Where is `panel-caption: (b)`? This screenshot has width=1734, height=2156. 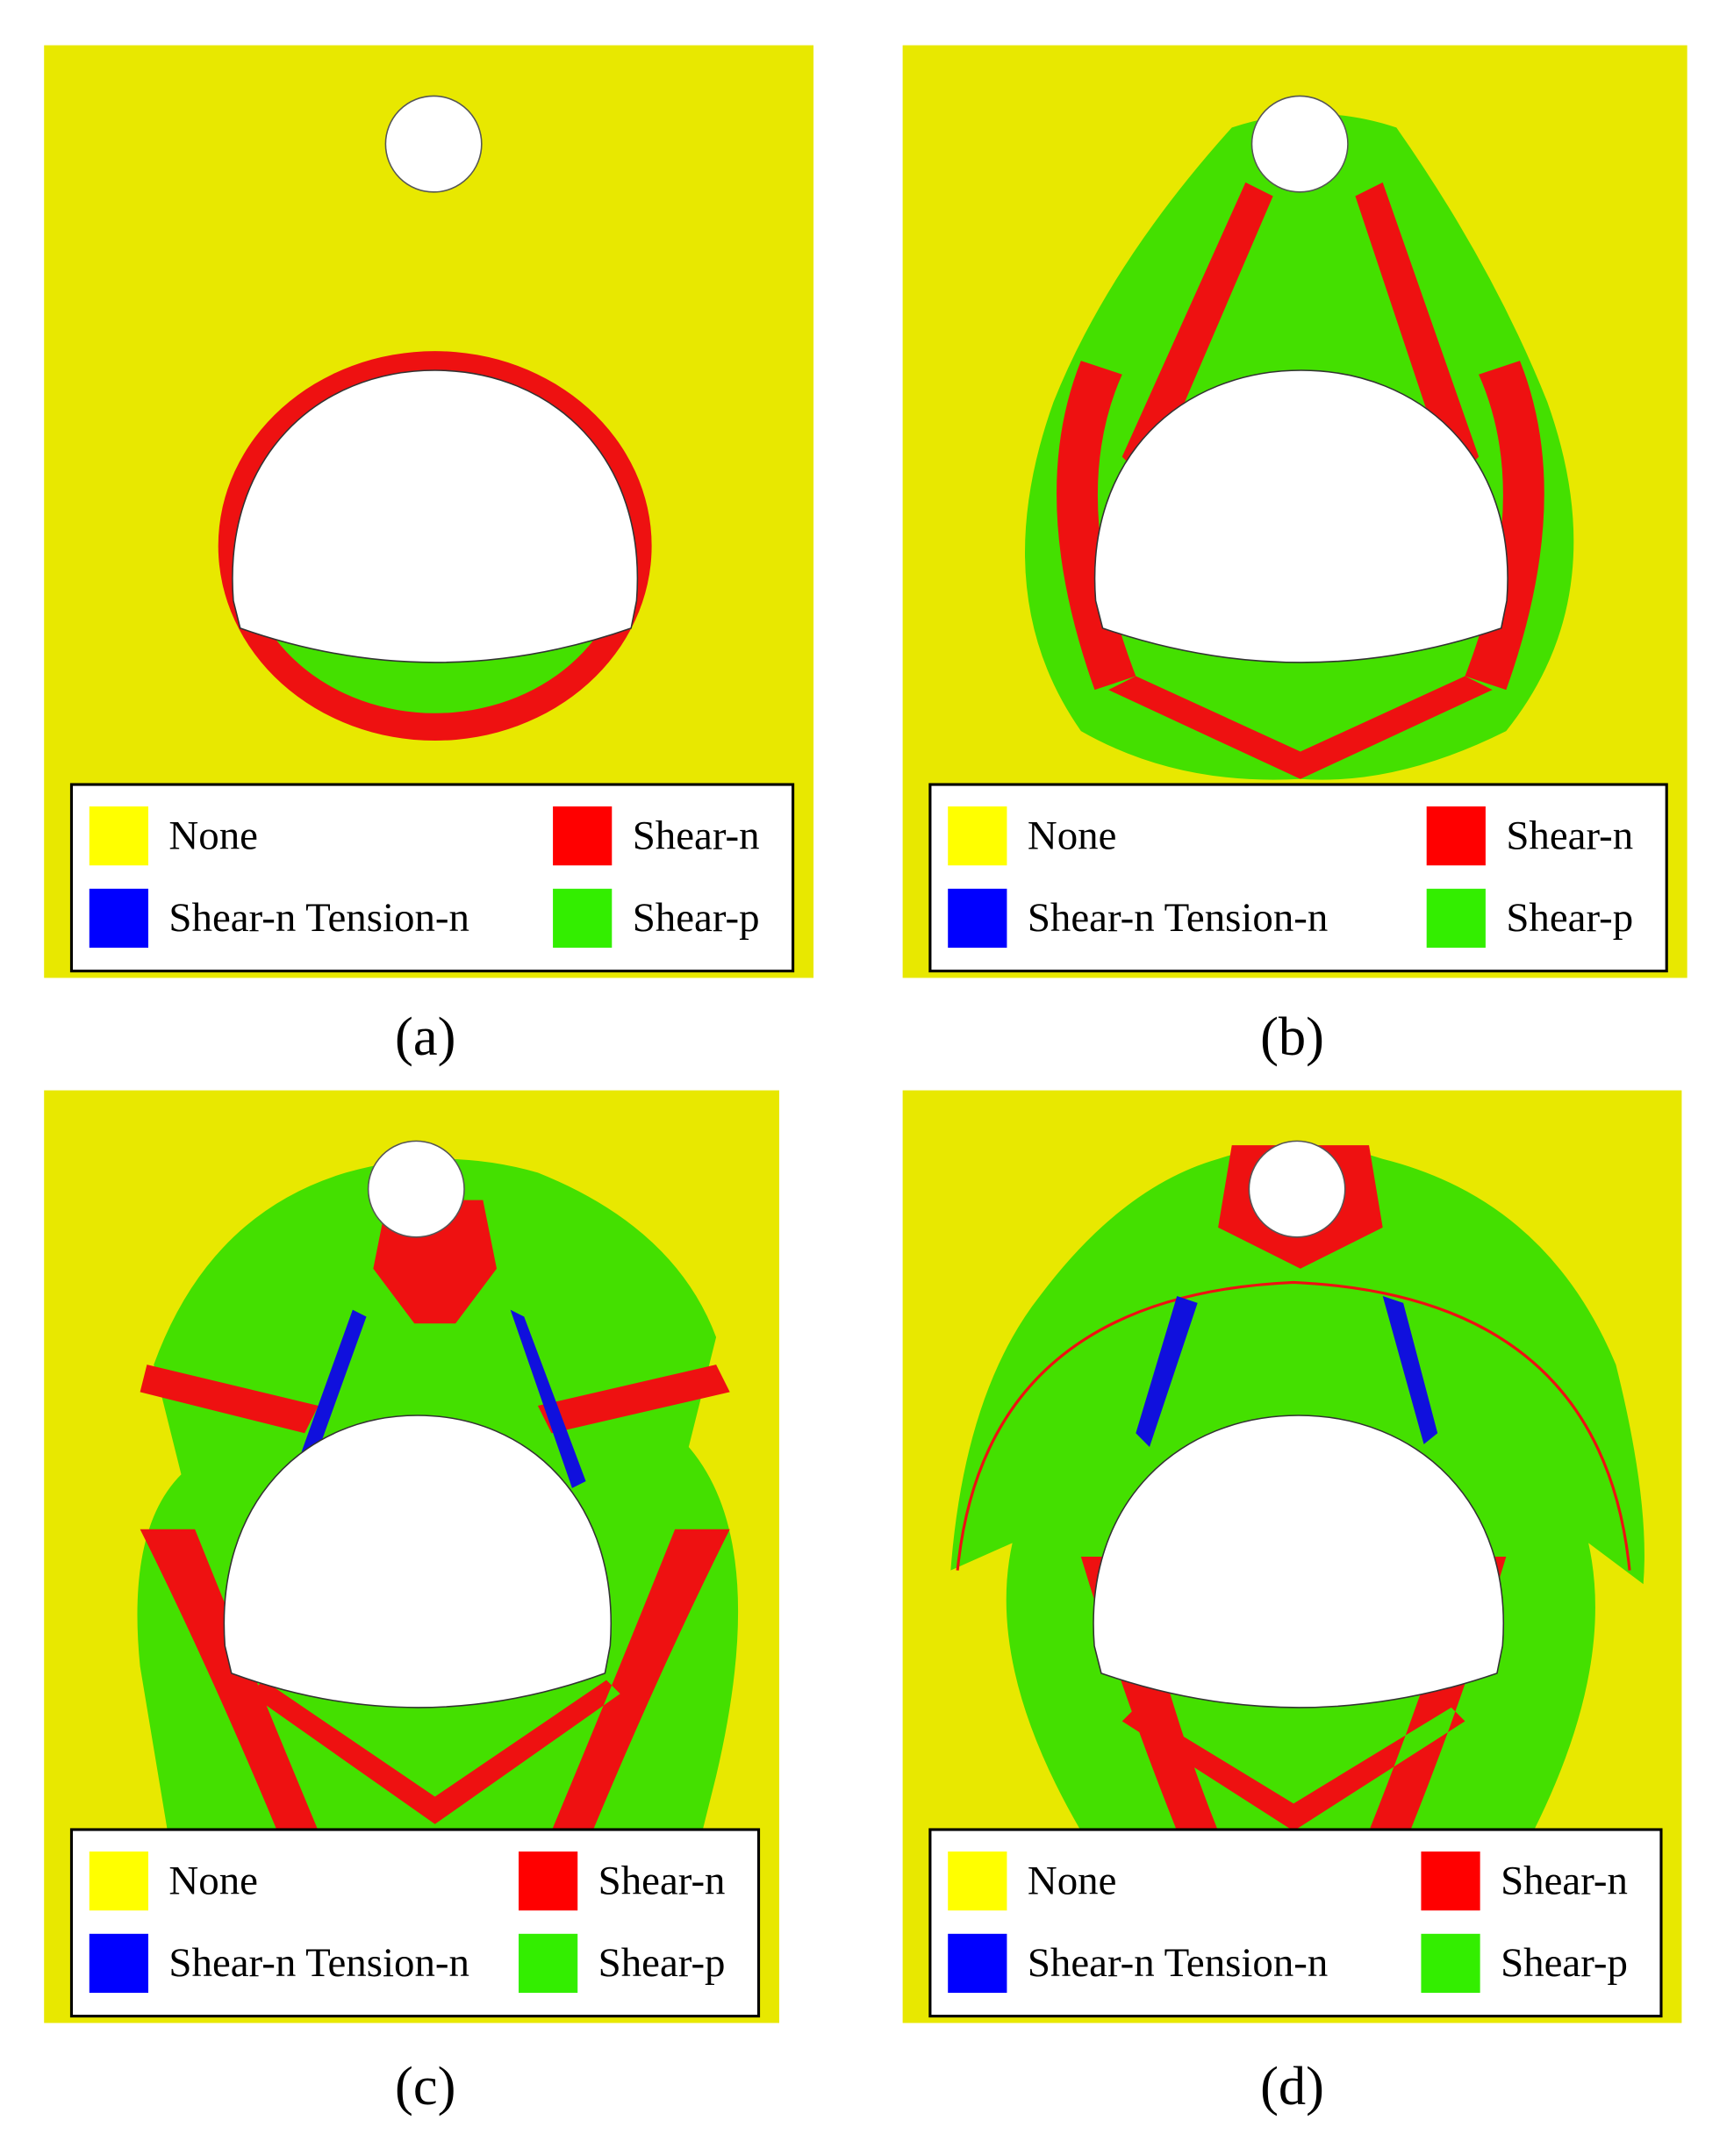
panel-caption: (b) is located at coordinates (1292, 1036).